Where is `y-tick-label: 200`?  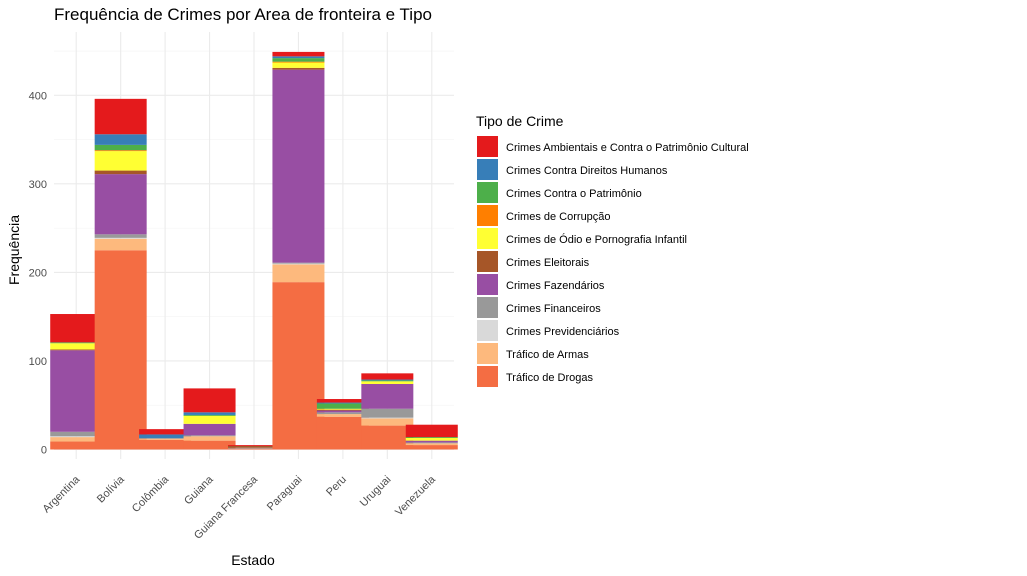
y-tick-label: 200 is located at coordinates (38, 273).